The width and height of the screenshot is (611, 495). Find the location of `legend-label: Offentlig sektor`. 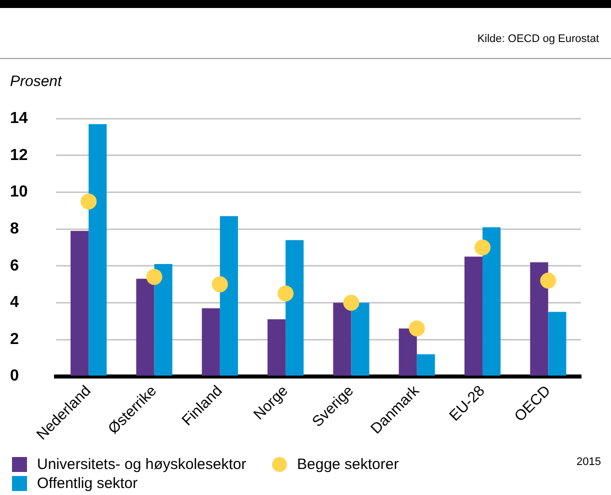

legend-label: Offentlig sektor is located at coordinates (87, 483).